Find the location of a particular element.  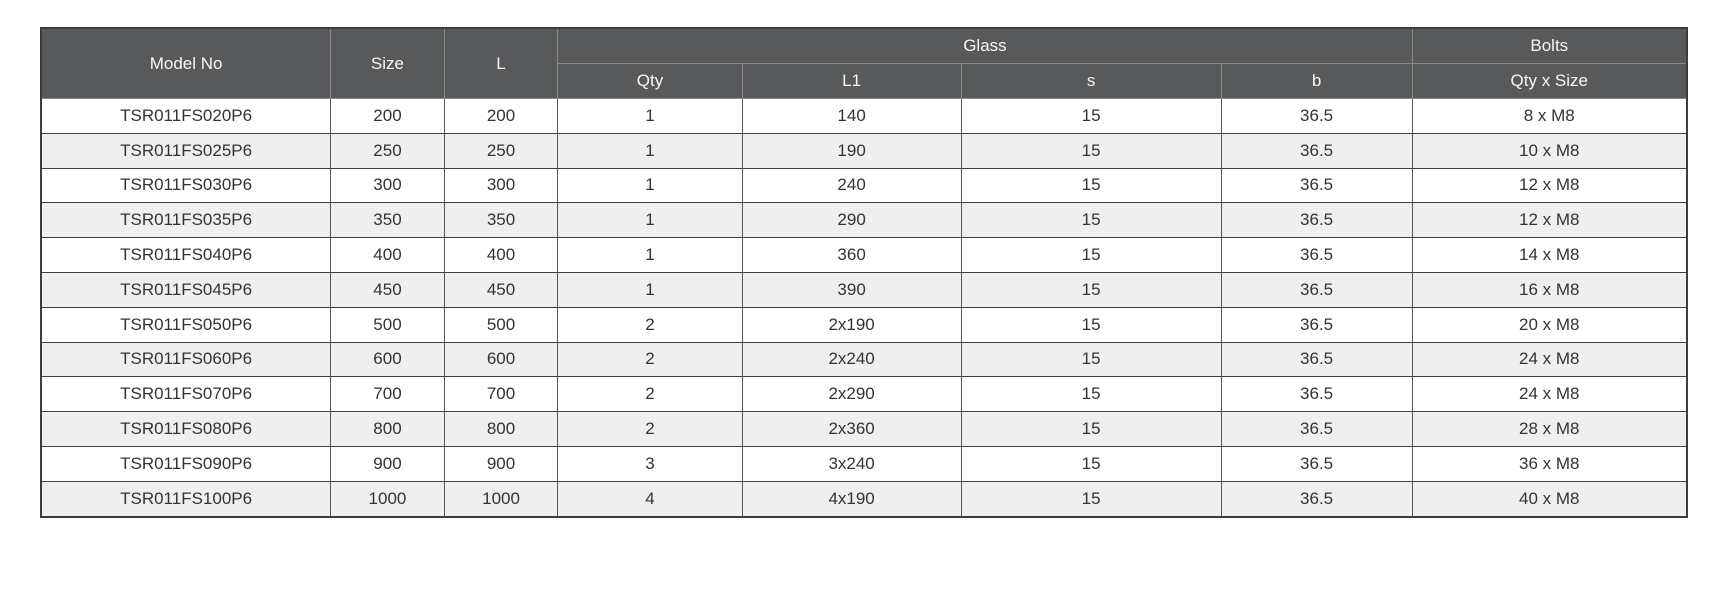

cell-model-no: TSR011FS020P6 is located at coordinates (186, 116).